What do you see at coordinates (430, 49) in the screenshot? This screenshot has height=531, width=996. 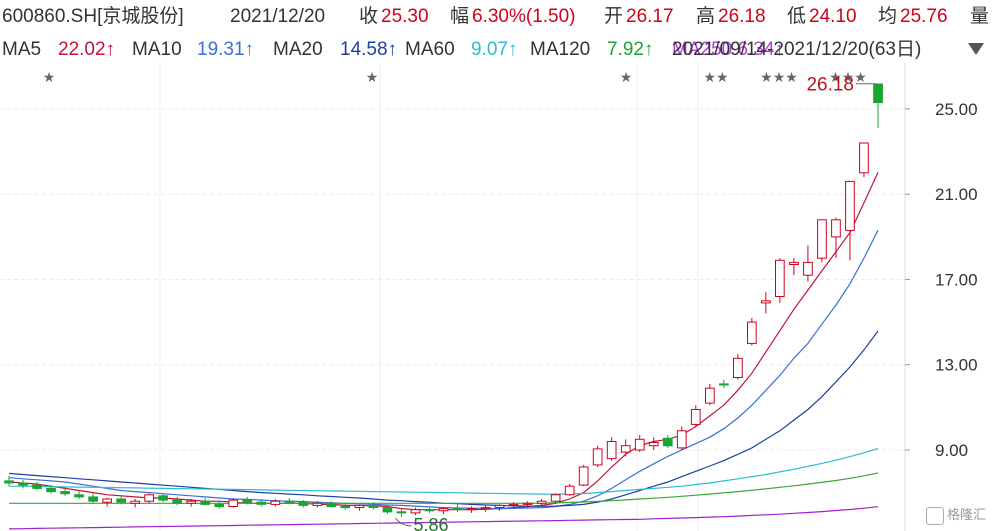 I see `ma60-label: MA60` at bounding box center [430, 49].